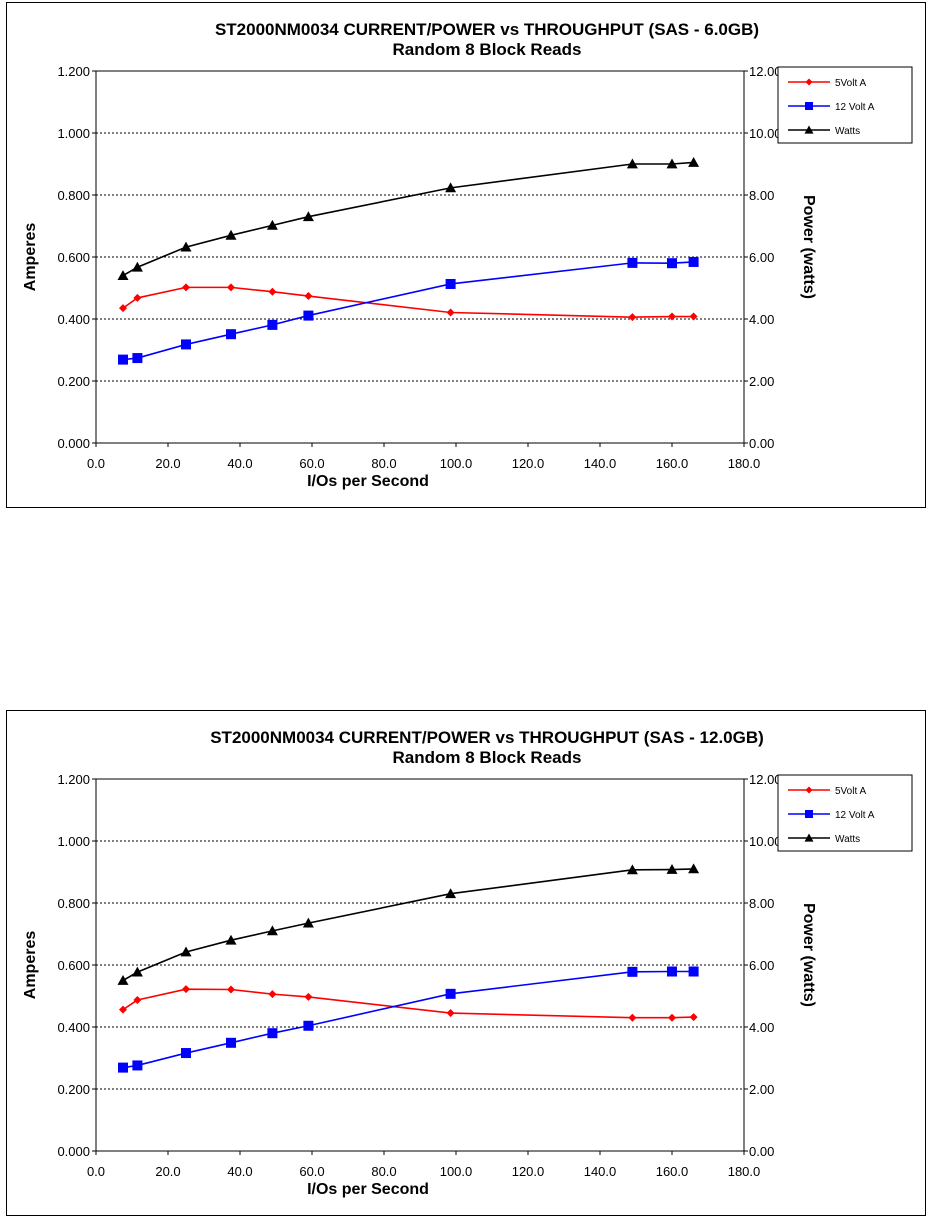 The height and width of the screenshot is (1226, 933). Describe the element at coordinates (408, 219) in the screenshot. I see `series-line-watts` at that location.